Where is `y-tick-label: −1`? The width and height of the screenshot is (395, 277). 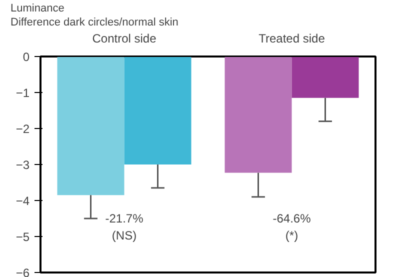 y-tick-label: −1 is located at coordinates (23, 93).